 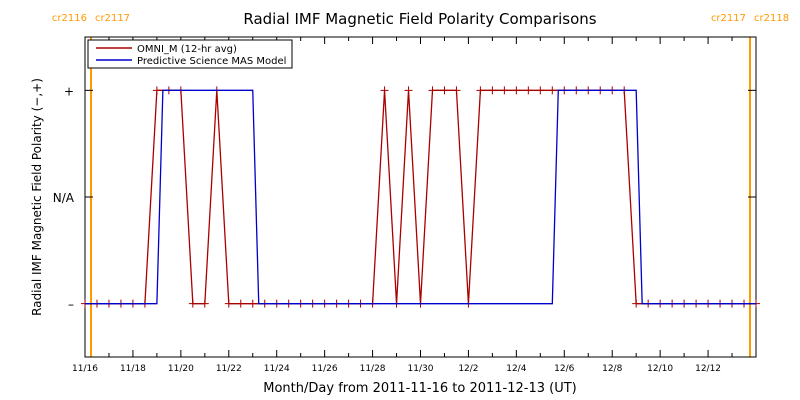 I want to click on legend-label-mas: Predictive Science MAS Model, so click(x=211, y=61).